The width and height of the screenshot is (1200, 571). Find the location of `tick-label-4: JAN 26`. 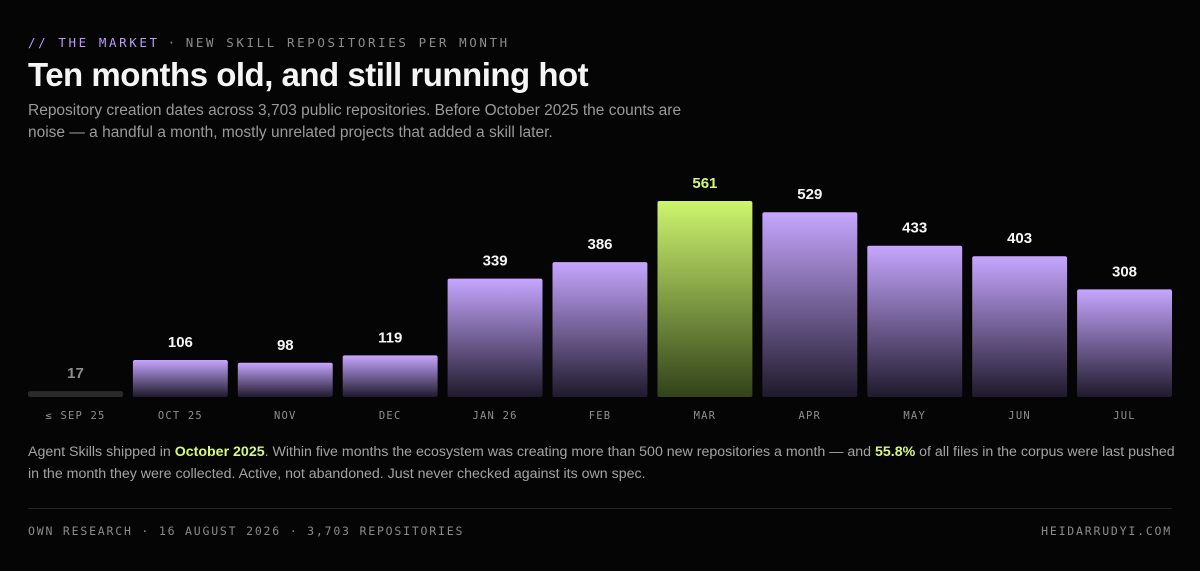

tick-label-4: JAN 26 is located at coordinates (495, 416).